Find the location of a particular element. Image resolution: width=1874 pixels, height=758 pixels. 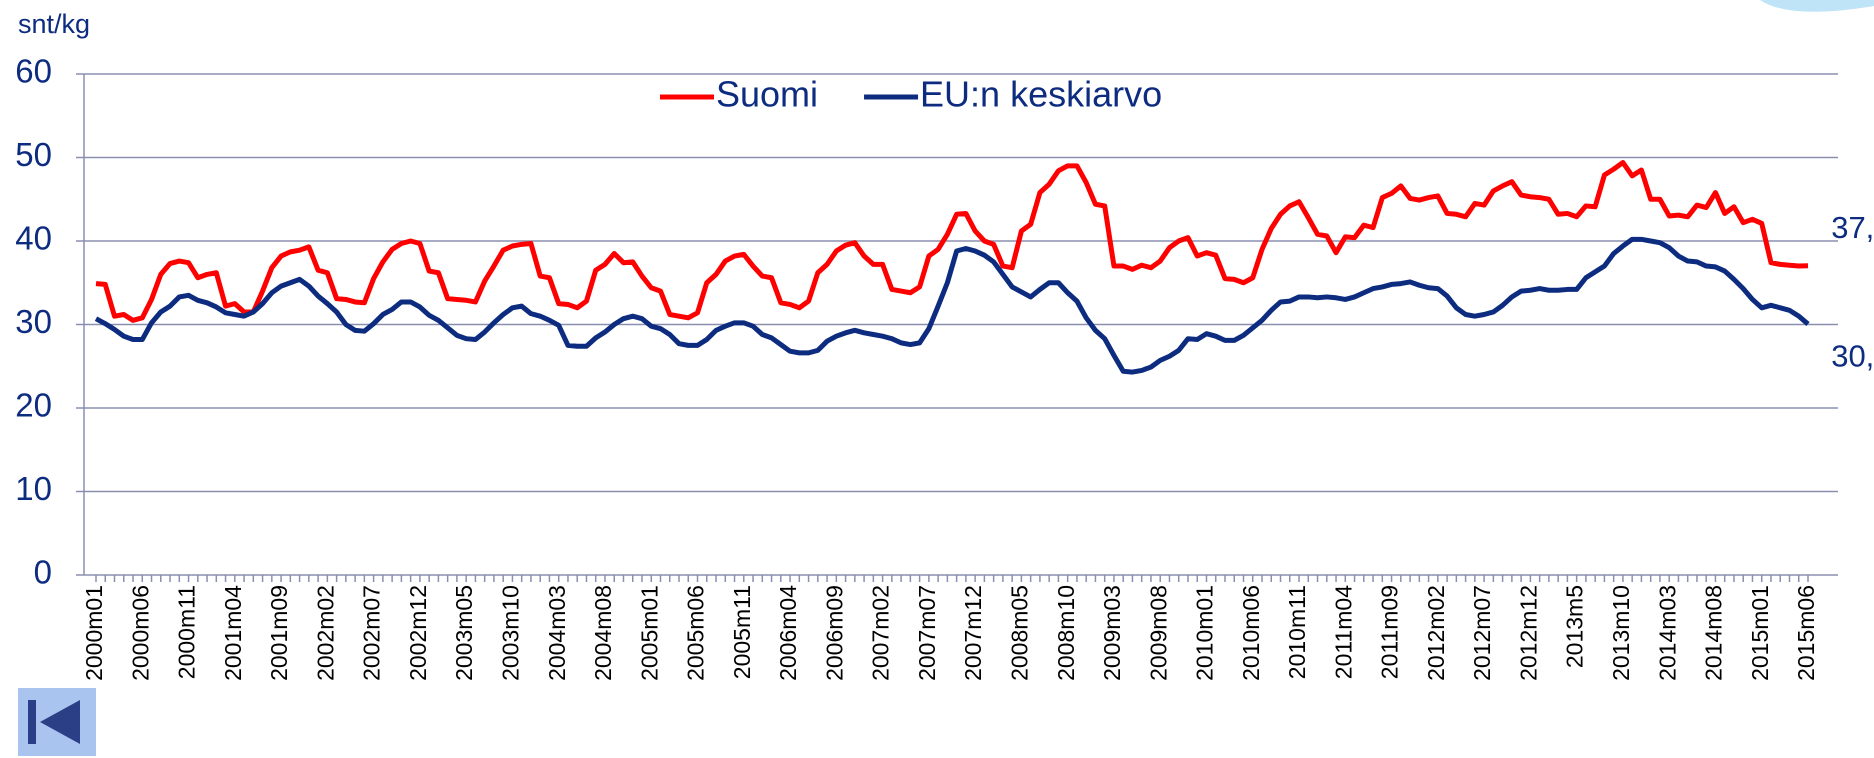

y-tick-label: 30 is located at coordinates (33, 321).